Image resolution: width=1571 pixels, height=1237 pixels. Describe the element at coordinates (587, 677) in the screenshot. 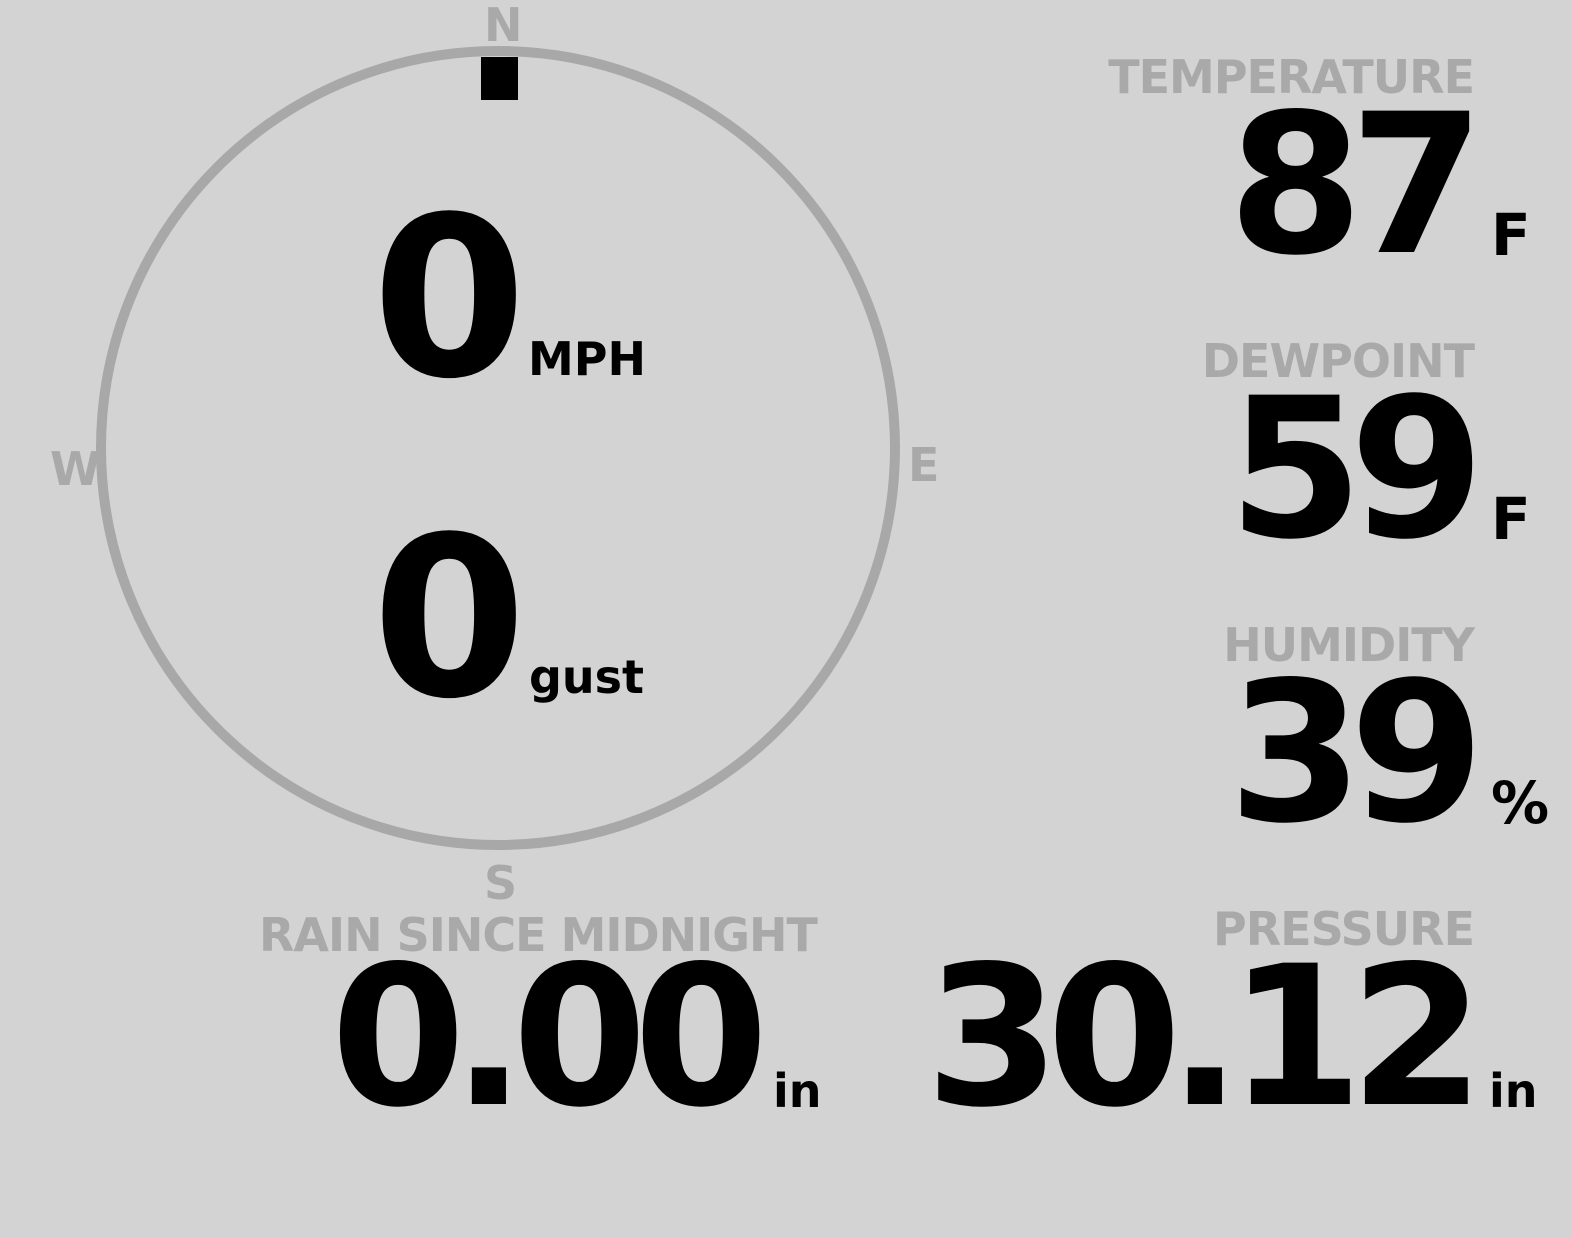

I see `wind-gust-unit: gust` at that location.